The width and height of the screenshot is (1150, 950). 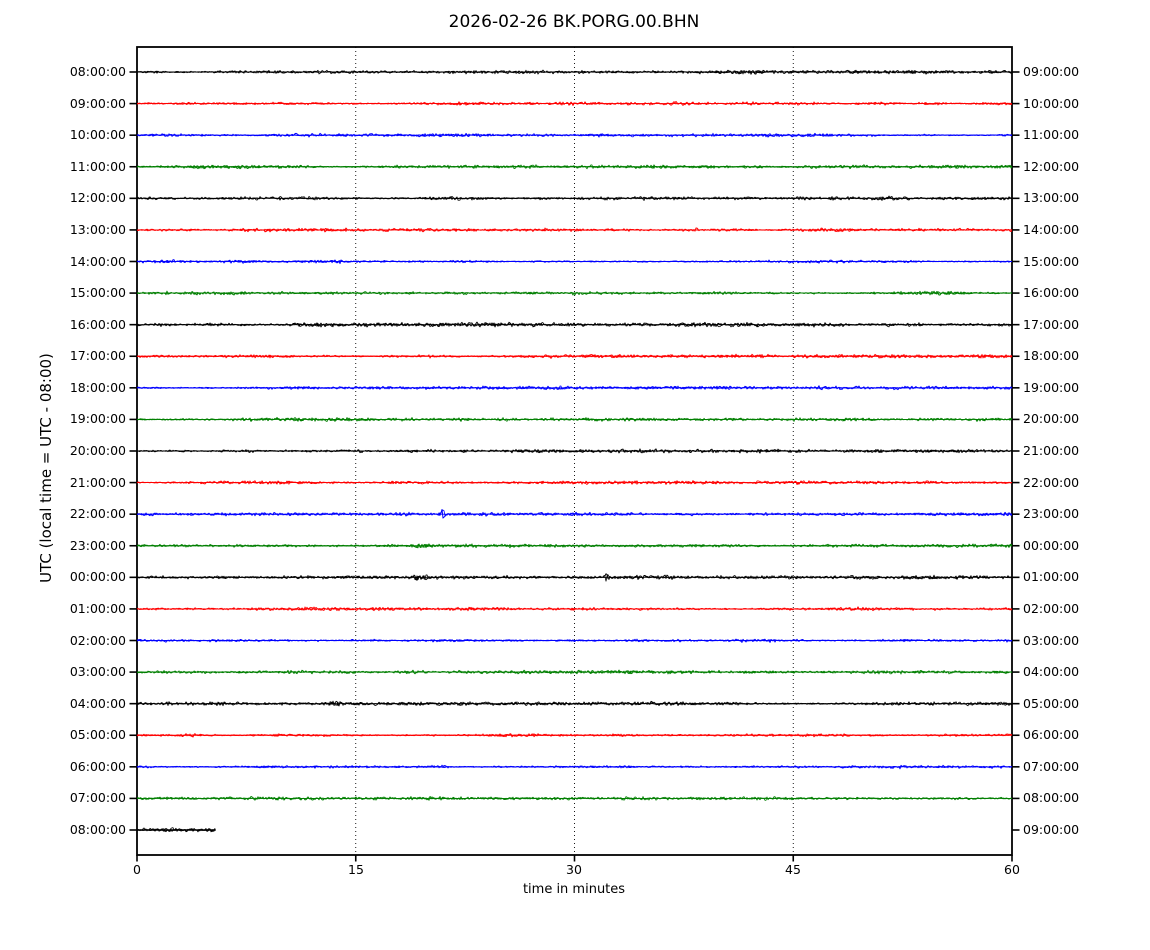 I want to click on row-right-label: 08:00:00, so click(x=1051, y=798).